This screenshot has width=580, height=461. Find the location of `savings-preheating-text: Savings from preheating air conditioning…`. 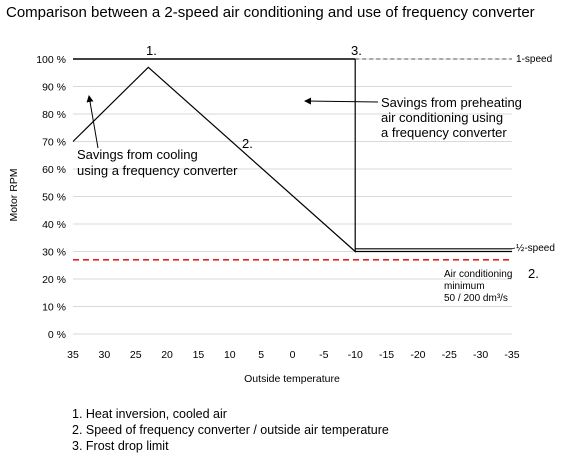

savings-preheating-text: Savings from preheating air conditioning… is located at coordinates (453, 117).